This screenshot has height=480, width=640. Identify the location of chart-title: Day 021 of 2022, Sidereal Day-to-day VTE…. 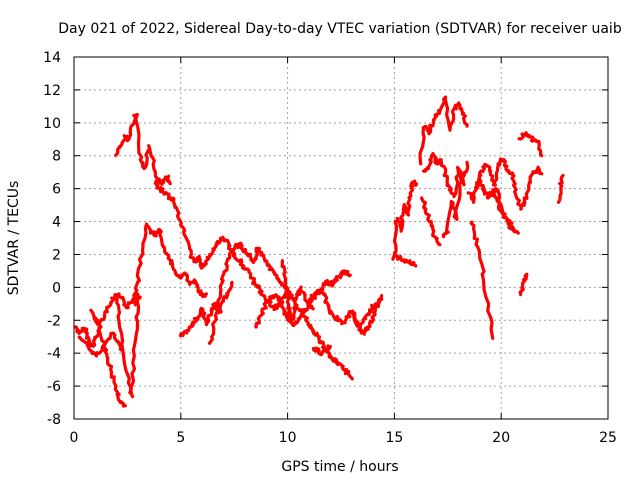
(340, 29).